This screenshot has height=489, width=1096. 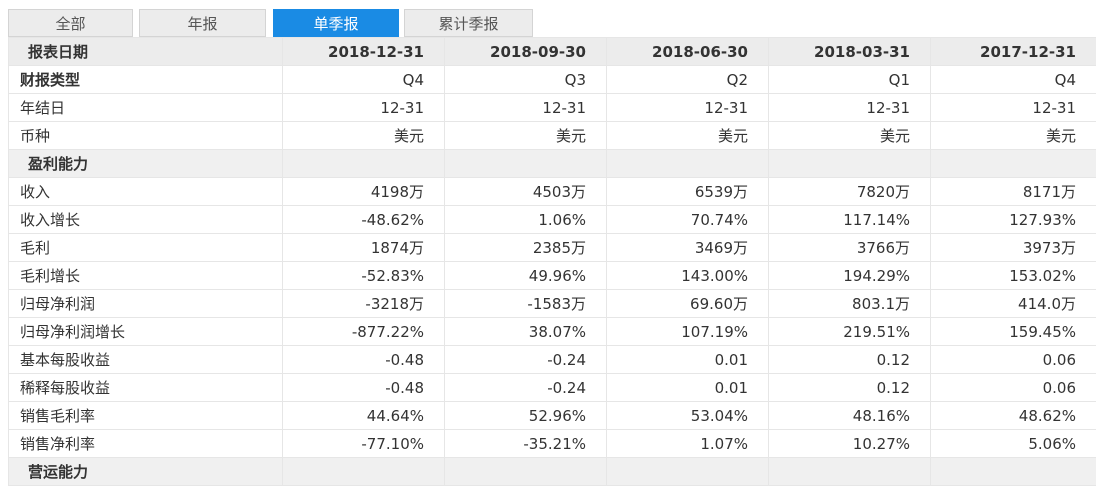 I want to click on section-title: 营运能力, so click(x=145, y=471).